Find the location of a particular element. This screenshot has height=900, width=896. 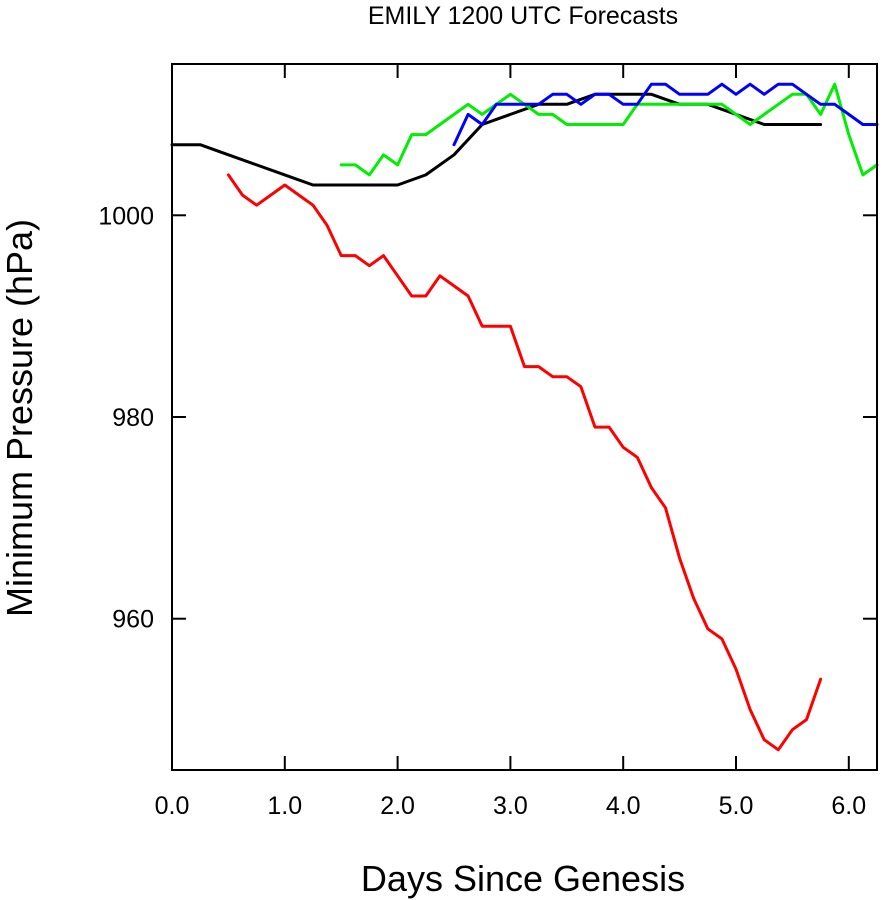

x-tick-label: 6.0 is located at coordinates (848, 806).